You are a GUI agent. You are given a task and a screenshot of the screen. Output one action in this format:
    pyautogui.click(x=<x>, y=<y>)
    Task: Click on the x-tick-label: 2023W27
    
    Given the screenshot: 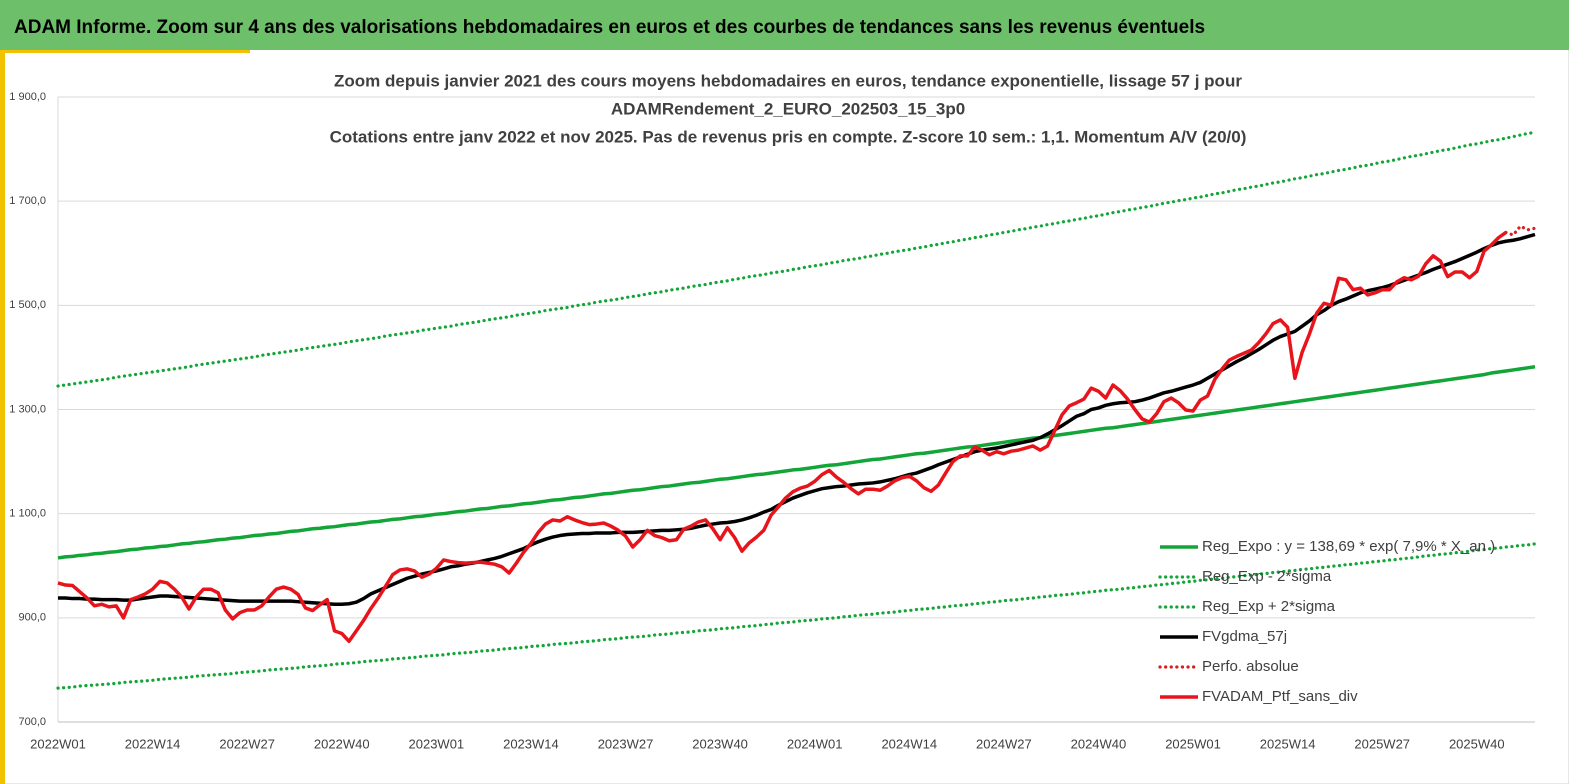 What is the action you would take?
    pyautogui.click(x=626, y=743)
    